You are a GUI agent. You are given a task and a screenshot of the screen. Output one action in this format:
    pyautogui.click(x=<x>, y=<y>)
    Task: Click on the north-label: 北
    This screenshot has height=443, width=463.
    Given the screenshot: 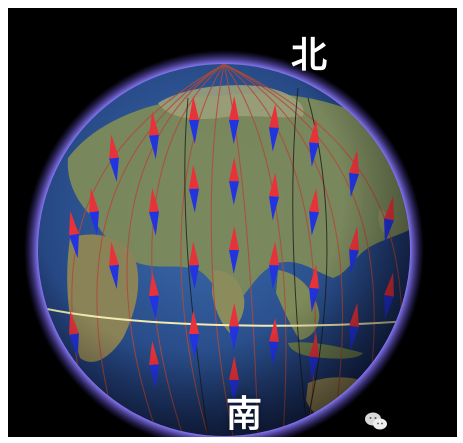 What is the action you would take?
    pyautogui.click(x=309, y=55)
    